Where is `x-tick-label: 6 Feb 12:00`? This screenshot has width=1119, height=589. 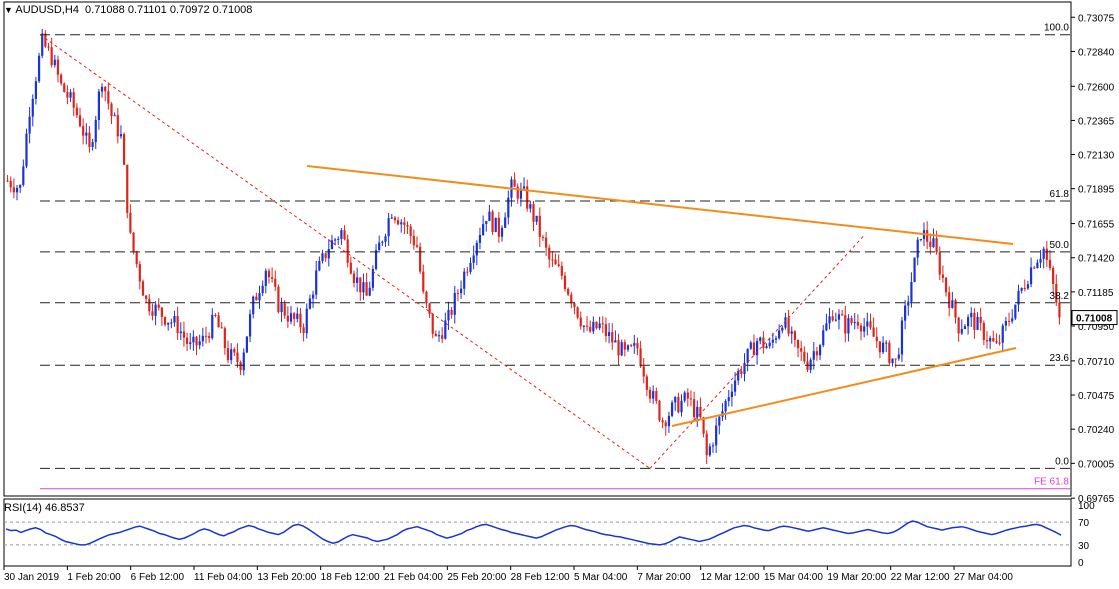 x-tick-label: 6 Feb 12:00 is located at coordinates (158, 577).